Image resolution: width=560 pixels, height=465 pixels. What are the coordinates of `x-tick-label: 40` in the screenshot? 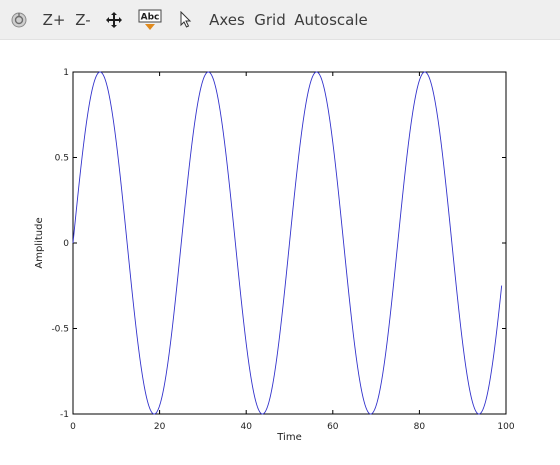 It's located at (246, 427).